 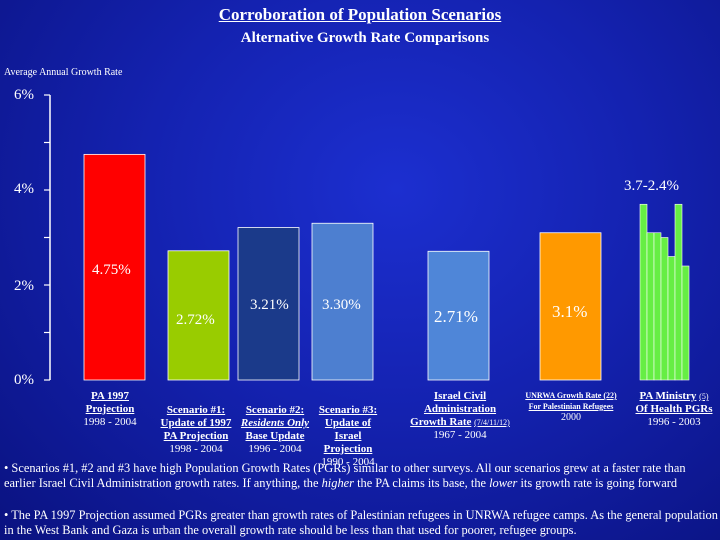 I want to click on bar-label-scenario2: 3.21%, so click(x=269, y=305).